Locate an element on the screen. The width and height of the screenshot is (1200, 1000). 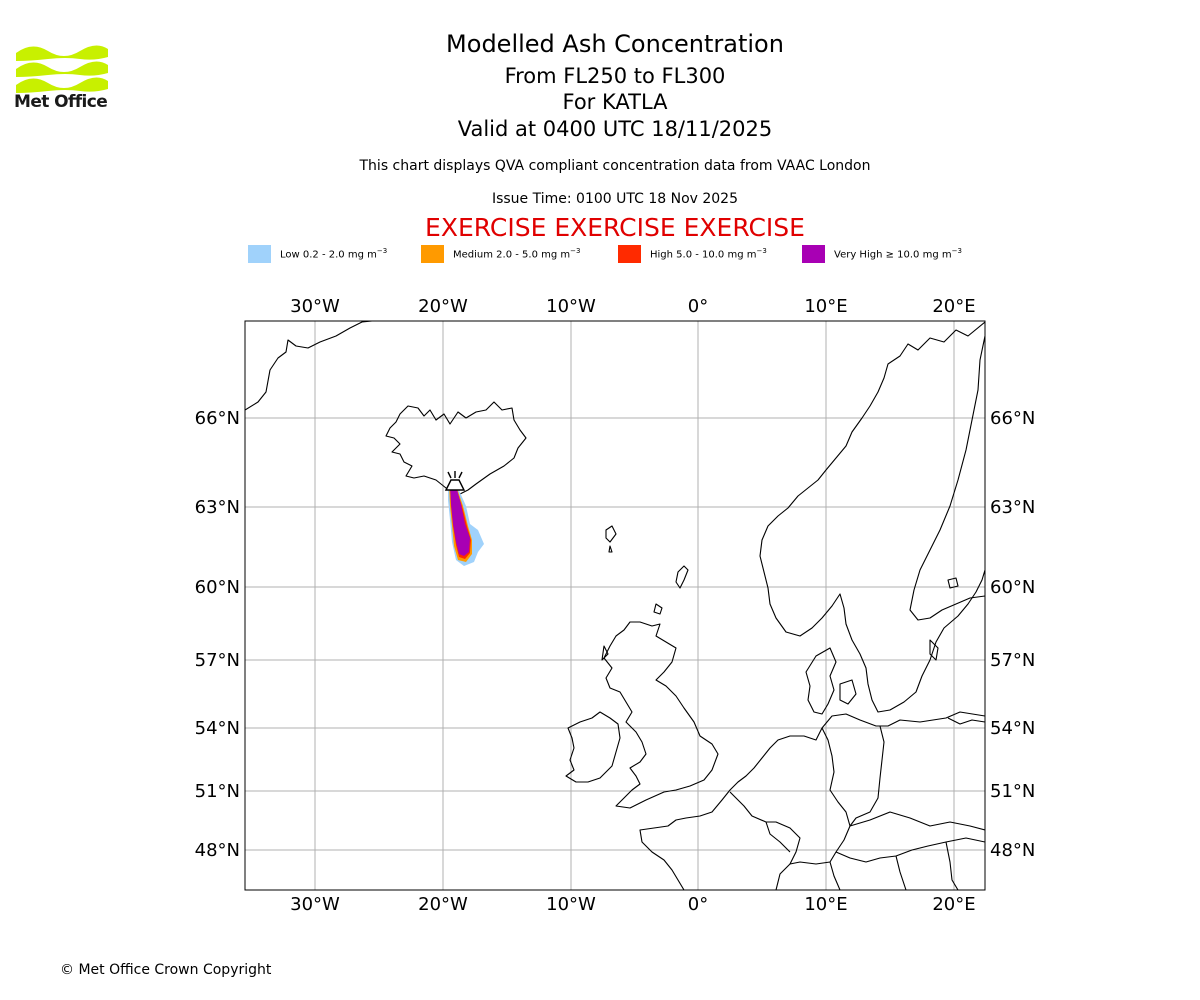
lon-tick-bottom: 0° is located at coordinates (698, 904).